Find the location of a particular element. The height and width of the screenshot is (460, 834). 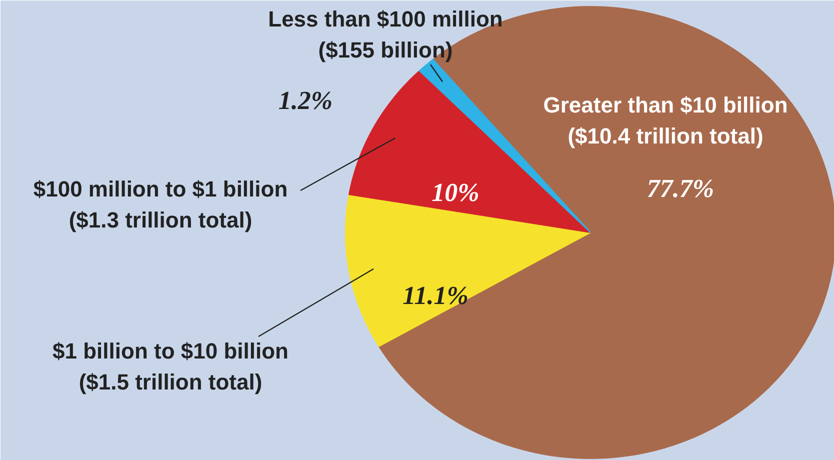

slice-label: $100 million to $1 billion ($1.3 trillion total) is located at coordinates (160, 204).